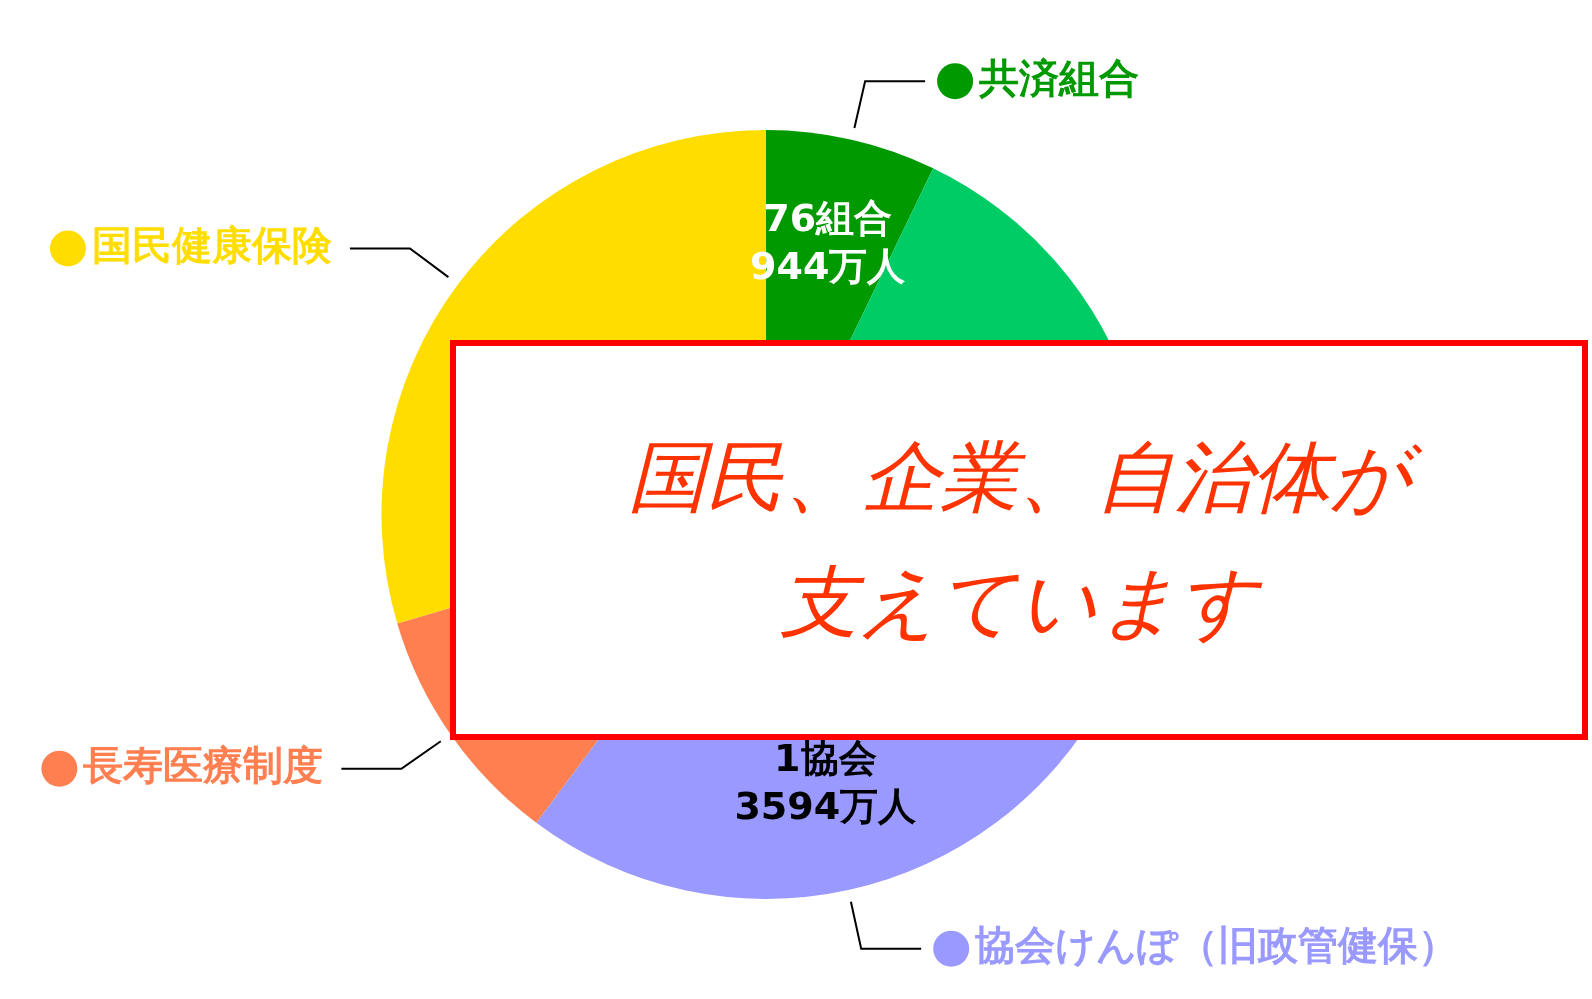 This screenshot has height=999, width=1592. I want to click on legend-label: 国民健康保険, so click(212, 244).